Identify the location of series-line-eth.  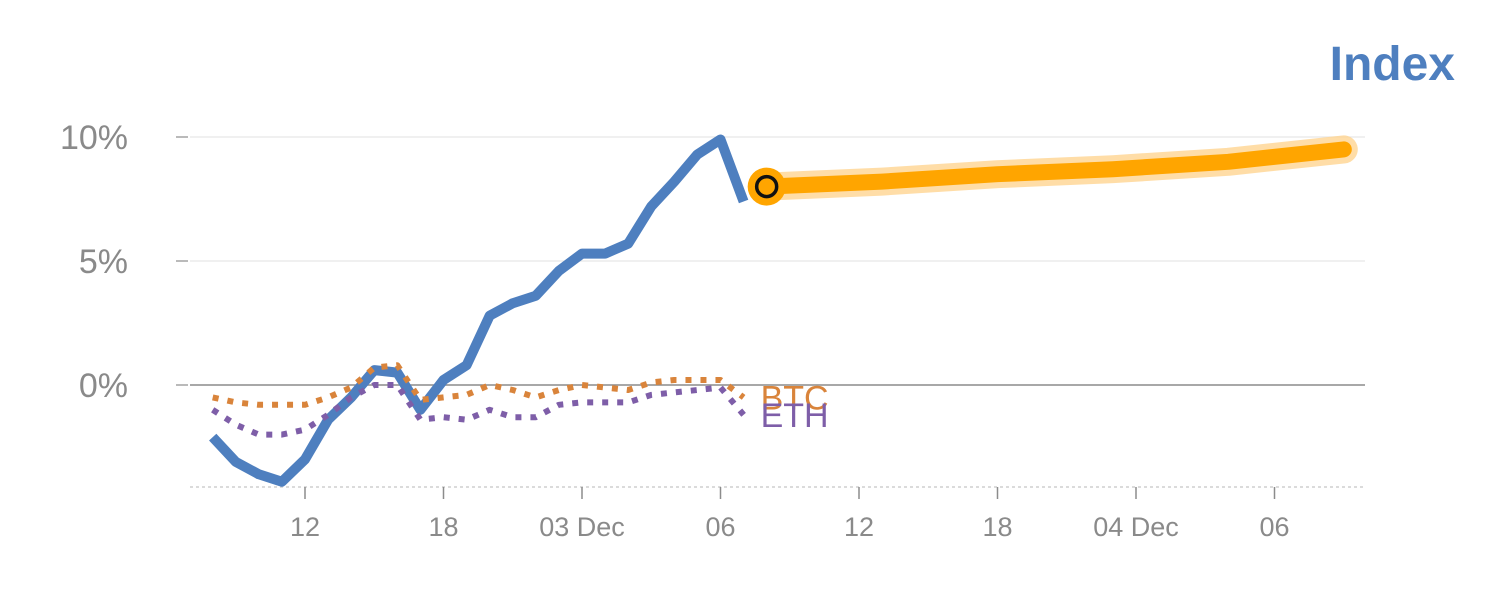
(478, 410).